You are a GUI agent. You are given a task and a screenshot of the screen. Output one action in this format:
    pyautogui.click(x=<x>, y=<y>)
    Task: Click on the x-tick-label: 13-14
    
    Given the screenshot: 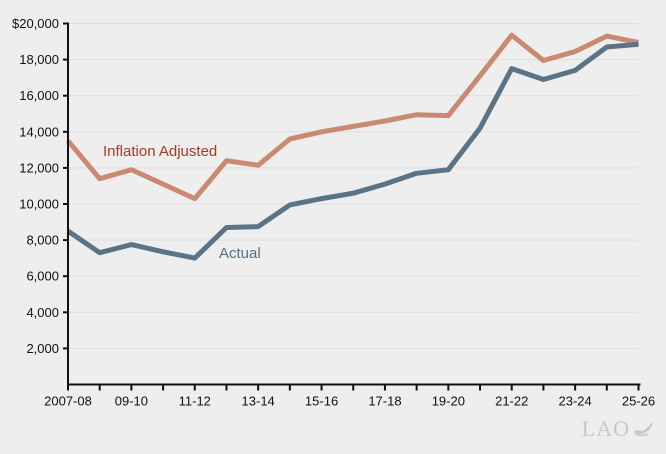 What is the action you would take?
    pyautogui.click(x=258, y=401)
    